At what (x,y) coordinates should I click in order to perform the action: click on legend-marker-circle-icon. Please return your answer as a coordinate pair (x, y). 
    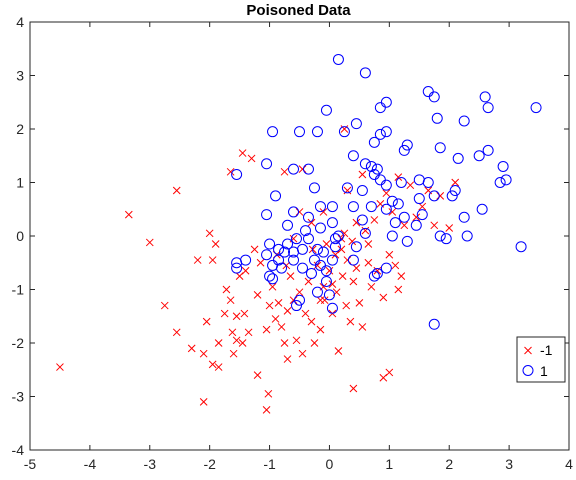
    Looking at the image, I should click on (528, 370).